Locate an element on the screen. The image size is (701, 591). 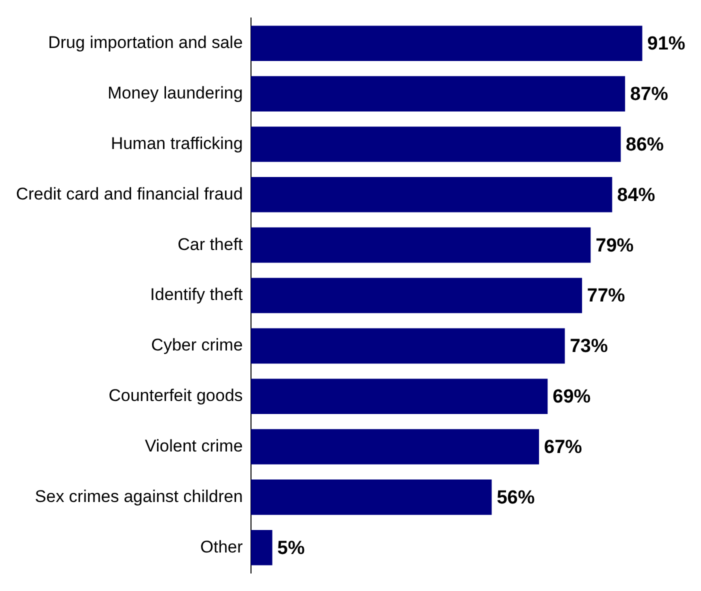
data-label: 67% is located at coordinates (563, 447).